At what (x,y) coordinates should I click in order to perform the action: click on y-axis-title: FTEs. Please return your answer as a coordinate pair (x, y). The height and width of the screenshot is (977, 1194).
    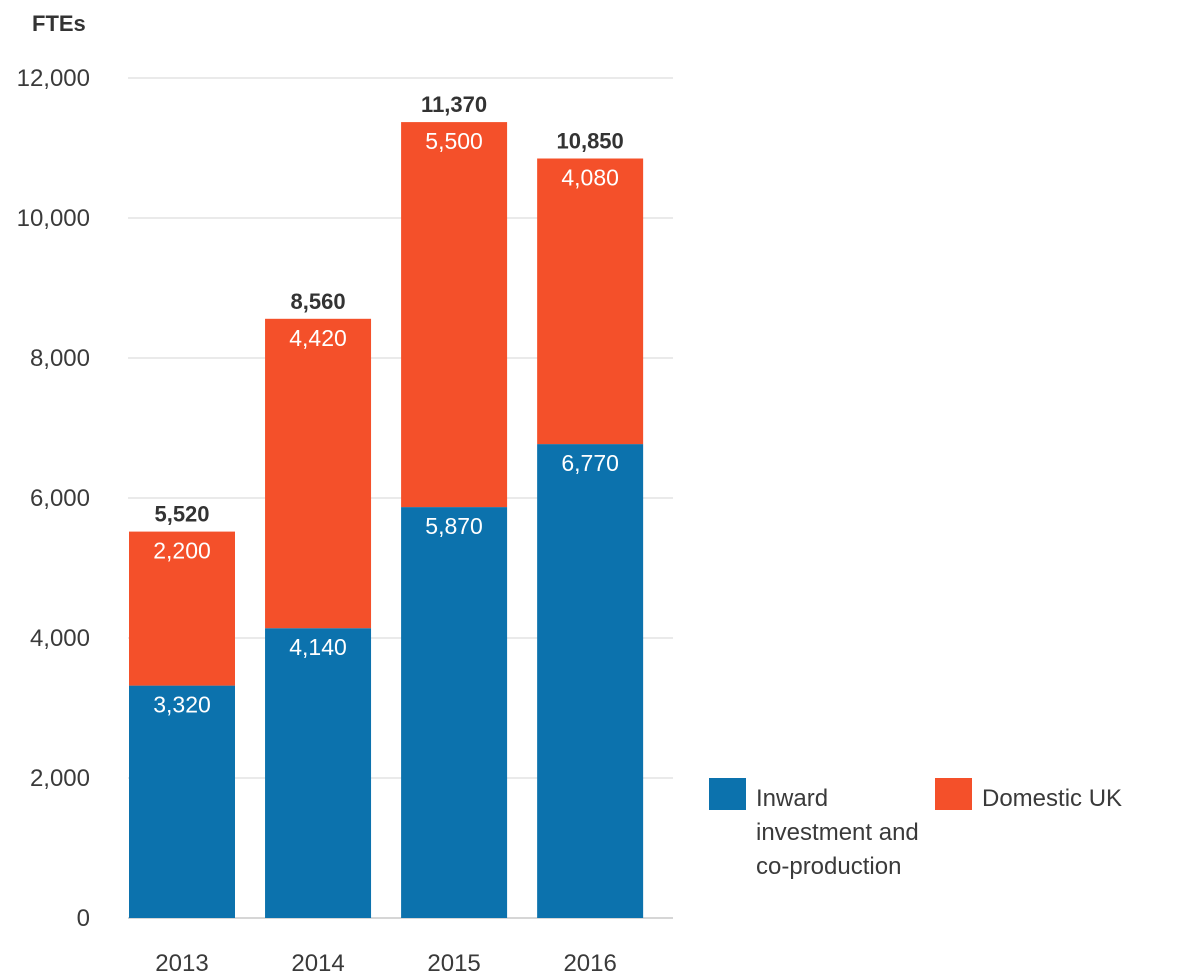
    Looking at the image, I should click on (59, 23).